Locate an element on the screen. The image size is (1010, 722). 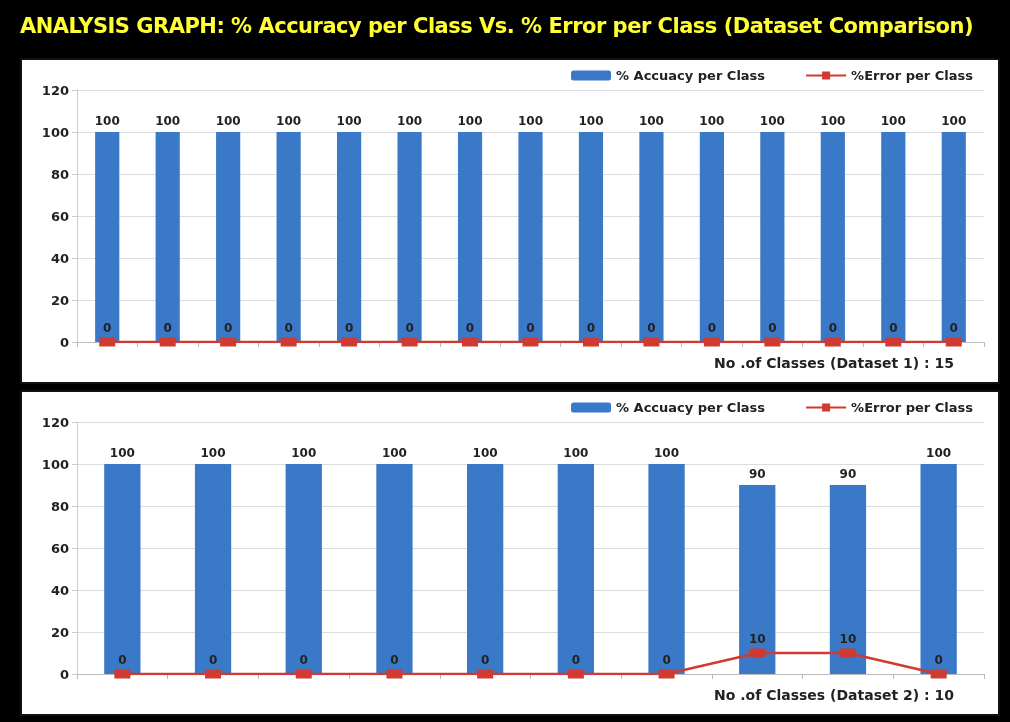
x-axis-title: No .of Classes (Dataset 2) : 10 is located at coordinates (834, 695).